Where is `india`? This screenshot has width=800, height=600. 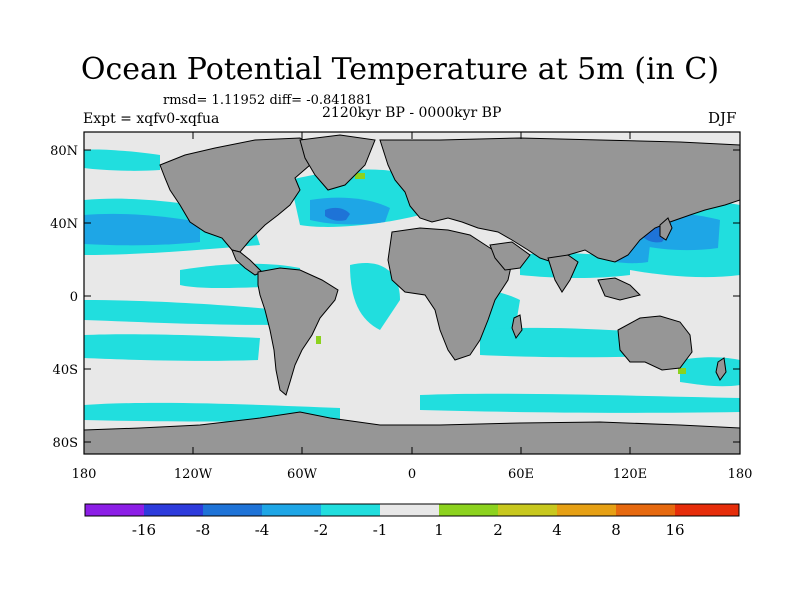 india is located at coordinates (563, 273).